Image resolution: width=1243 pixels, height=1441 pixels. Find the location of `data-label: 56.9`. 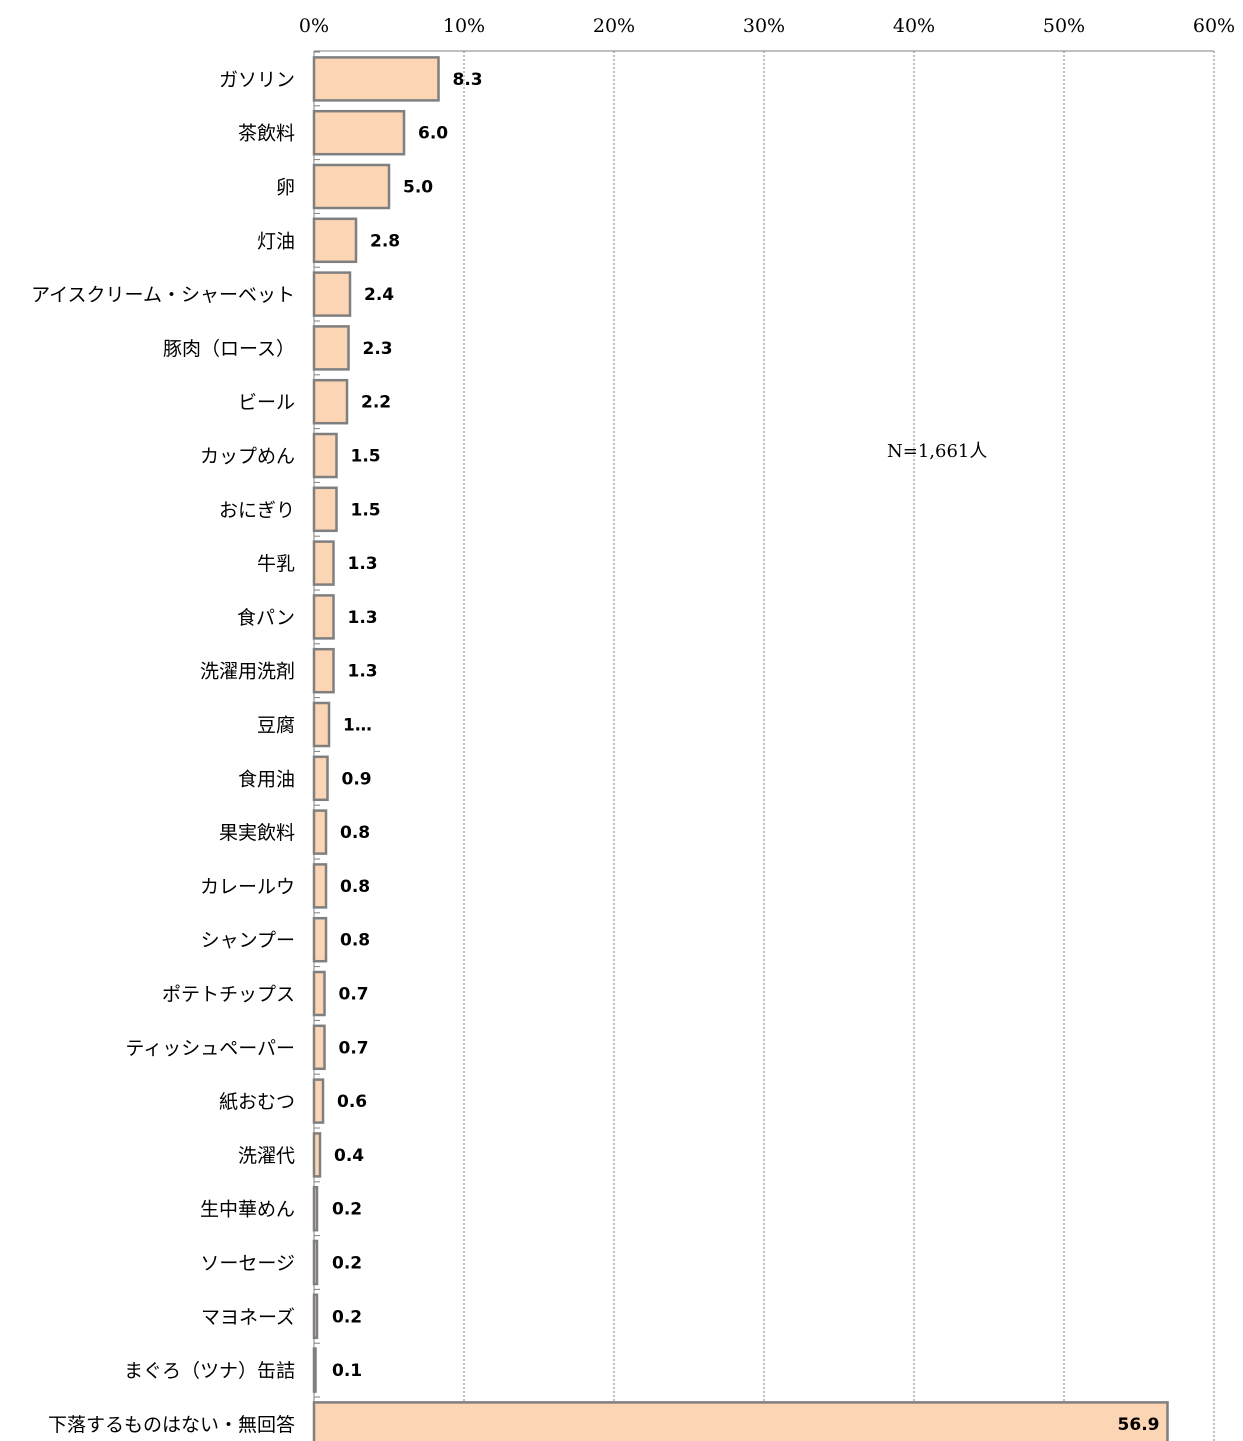

data-label: 56.9 is located at coordinates (1139, 1425).